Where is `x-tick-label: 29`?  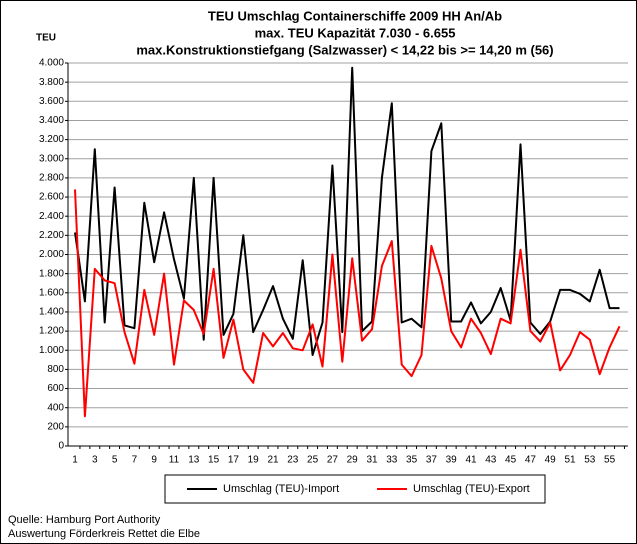
x-tick-label: 29 is located at coordinates (353, 460).